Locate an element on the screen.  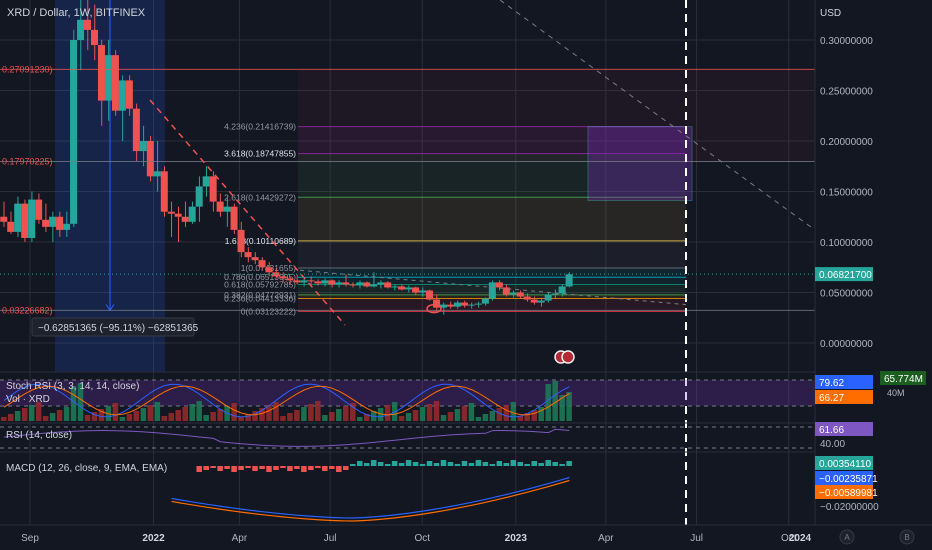
volume-title: Vol · XRD is located at coordinates (28, 399).